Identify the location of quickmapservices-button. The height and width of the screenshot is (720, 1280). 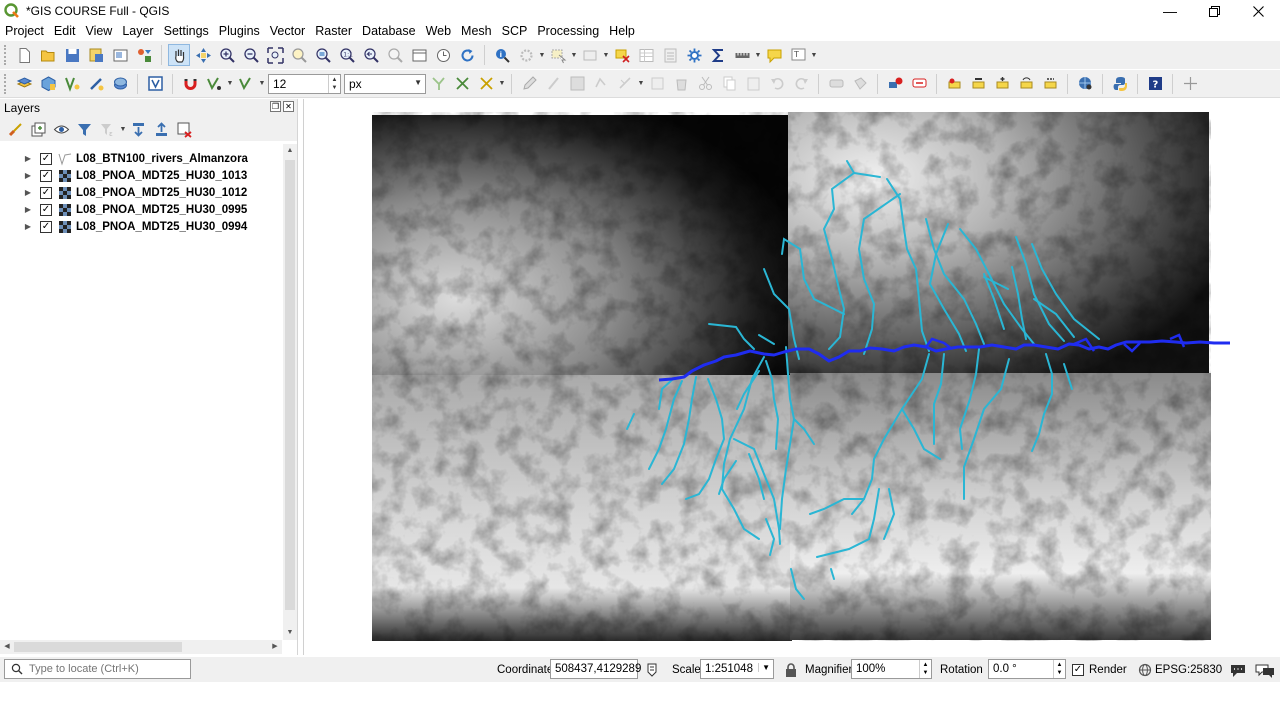
(1085, 84).